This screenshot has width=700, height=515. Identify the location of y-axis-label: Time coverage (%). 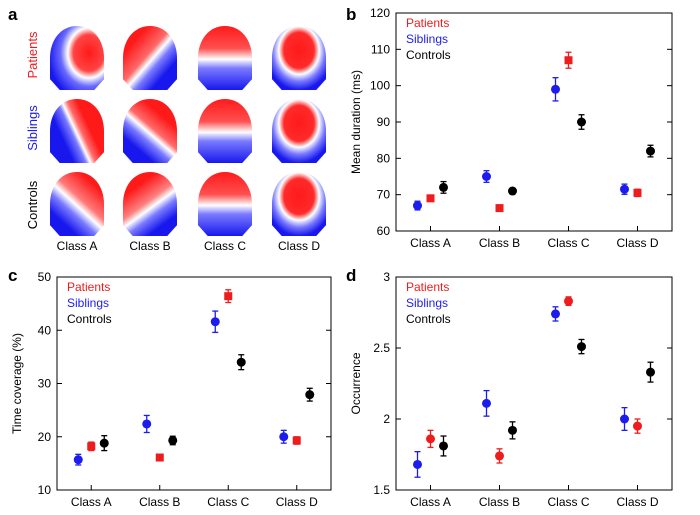
(17, 383).